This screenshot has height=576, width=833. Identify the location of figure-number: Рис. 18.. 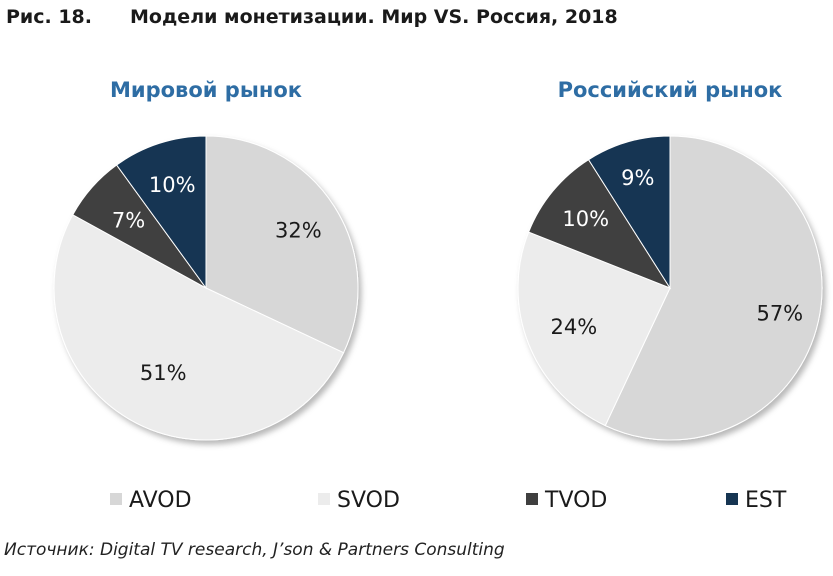
(49, 17).